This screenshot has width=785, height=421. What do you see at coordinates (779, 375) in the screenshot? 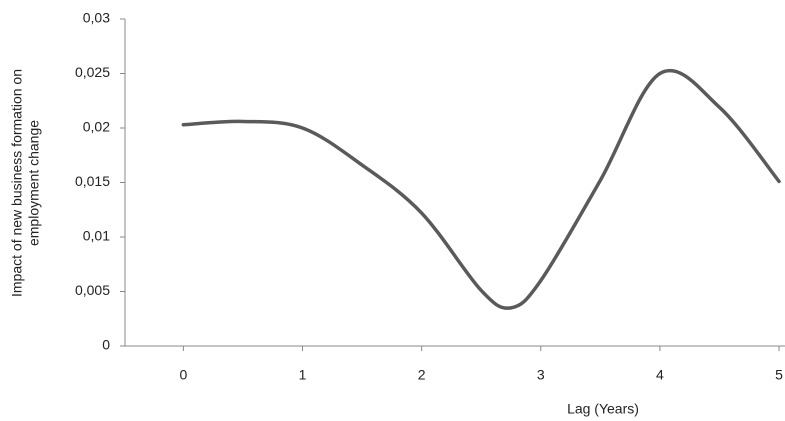
I see `x-tick-label: 5` at bounding box center [779, 375].